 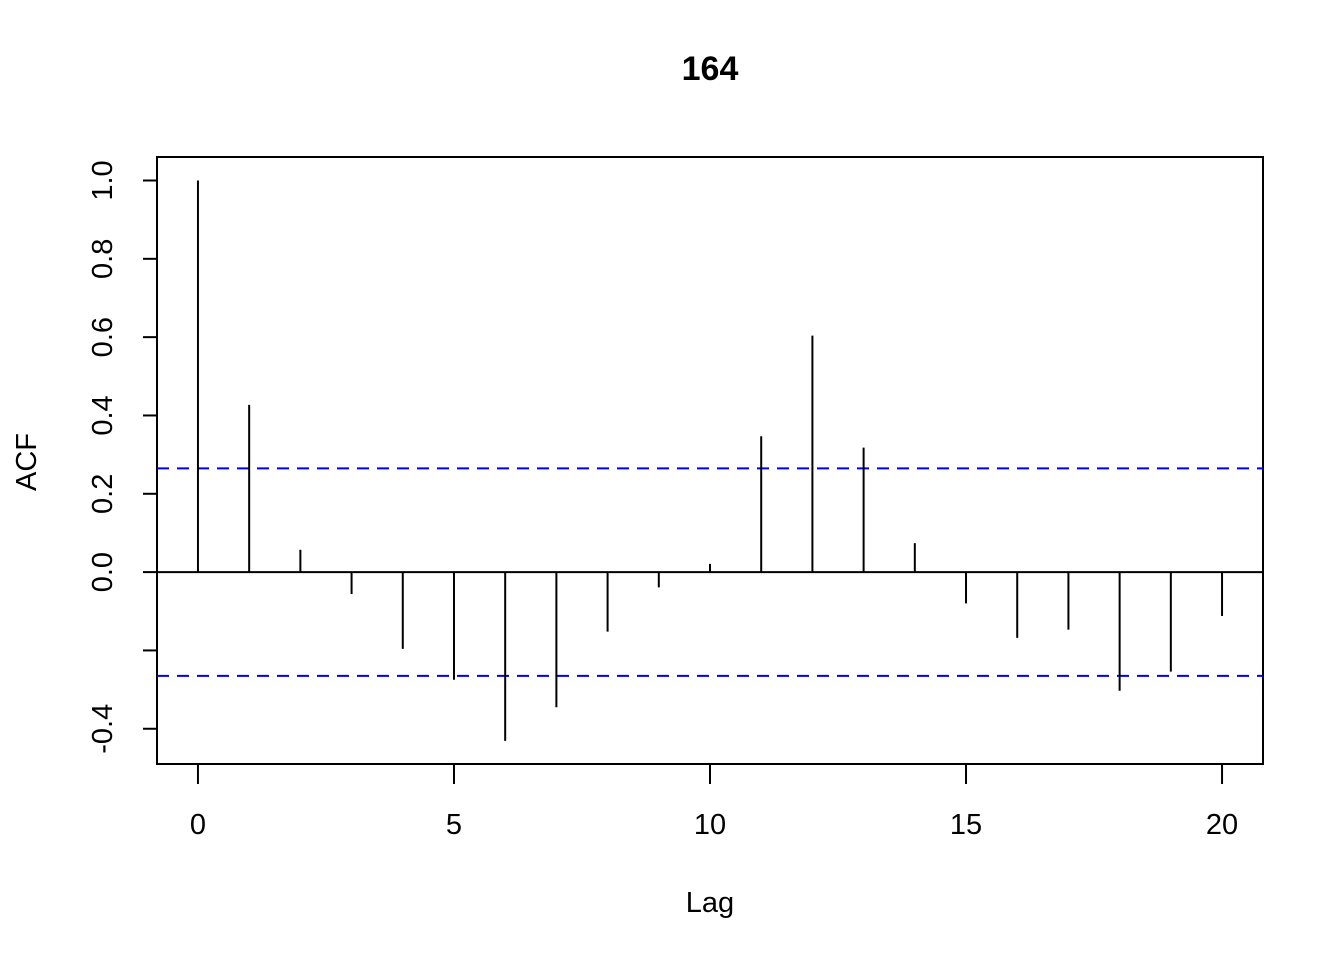 What do you see at coordinates (454, 825) in the screenshot?
I see `x-tick-label: 5` at bounding box center [454, 825].